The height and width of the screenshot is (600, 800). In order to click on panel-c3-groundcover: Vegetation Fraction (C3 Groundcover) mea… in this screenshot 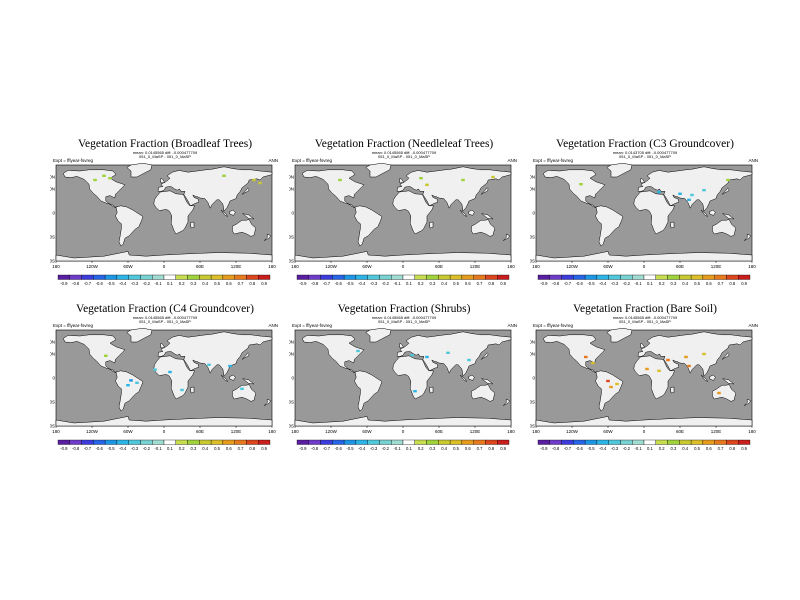, I will do `click(645, 230)`.